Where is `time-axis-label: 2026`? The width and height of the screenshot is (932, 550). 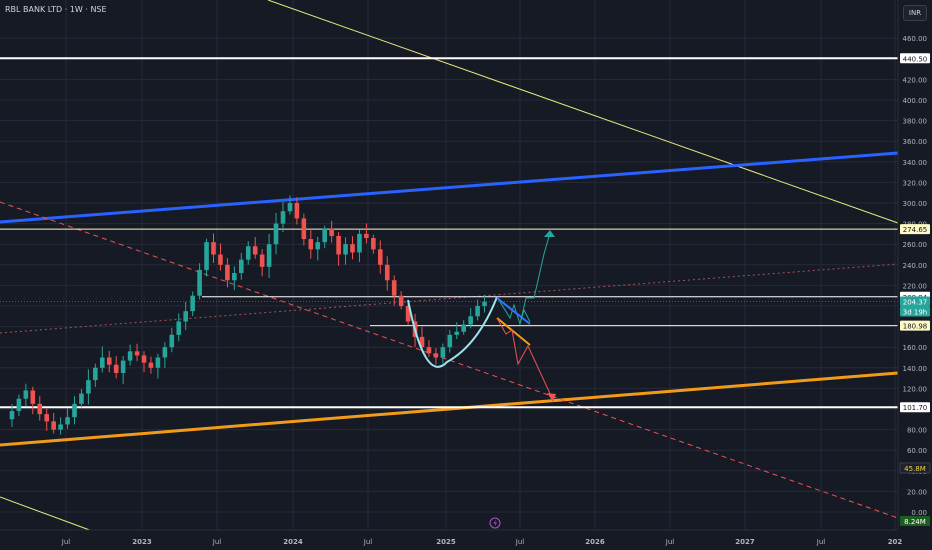
time-axis-label: 2026 is located at coordinates (595, 542).